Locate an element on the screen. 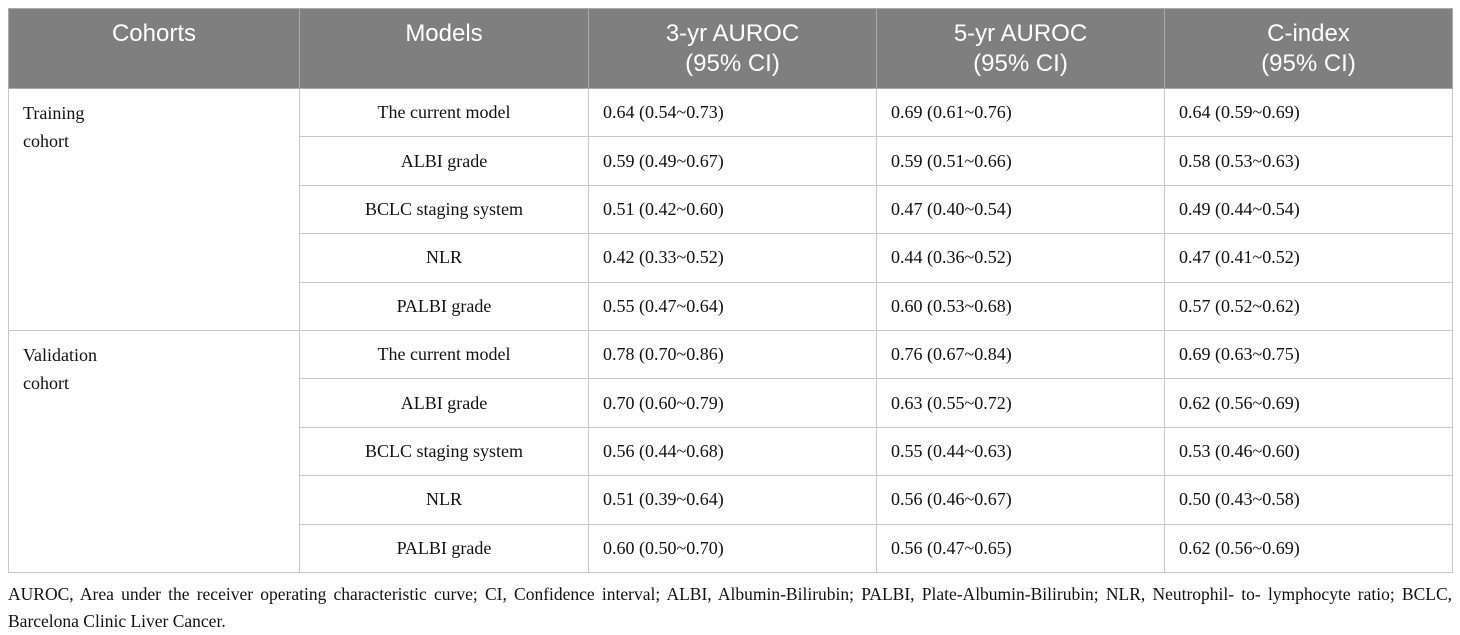 The height and width of the screenshot is (635, 1460). value-cell: 0.56 (0.47~0.65) is located at coordinates (1020, 548).